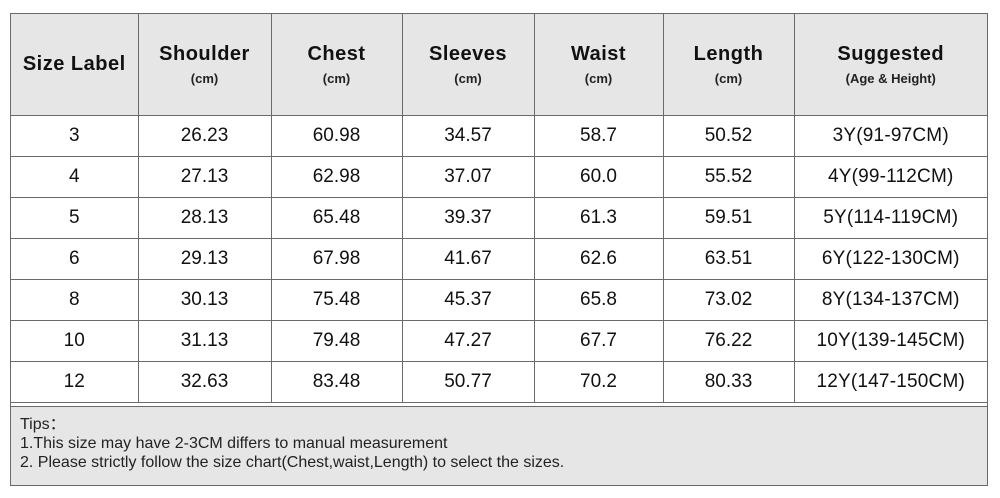 Image resolution: width=1000 pixels, height=498 pixels. Describe the element at coordinates (468, 300) in the screenshot. I see `sleeves-cell: 45.37` at that location.